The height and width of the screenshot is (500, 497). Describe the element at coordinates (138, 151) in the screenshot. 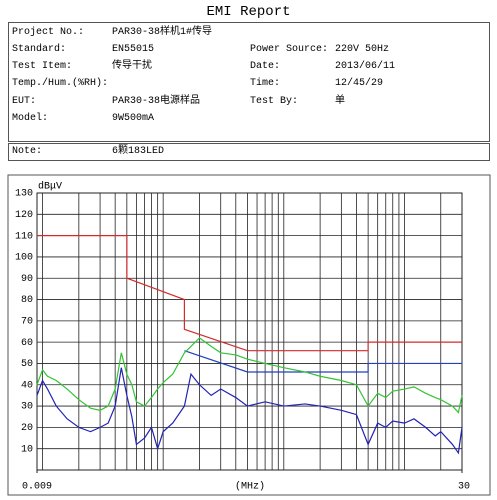

I see `field-value: 6颗183LED` at that location.